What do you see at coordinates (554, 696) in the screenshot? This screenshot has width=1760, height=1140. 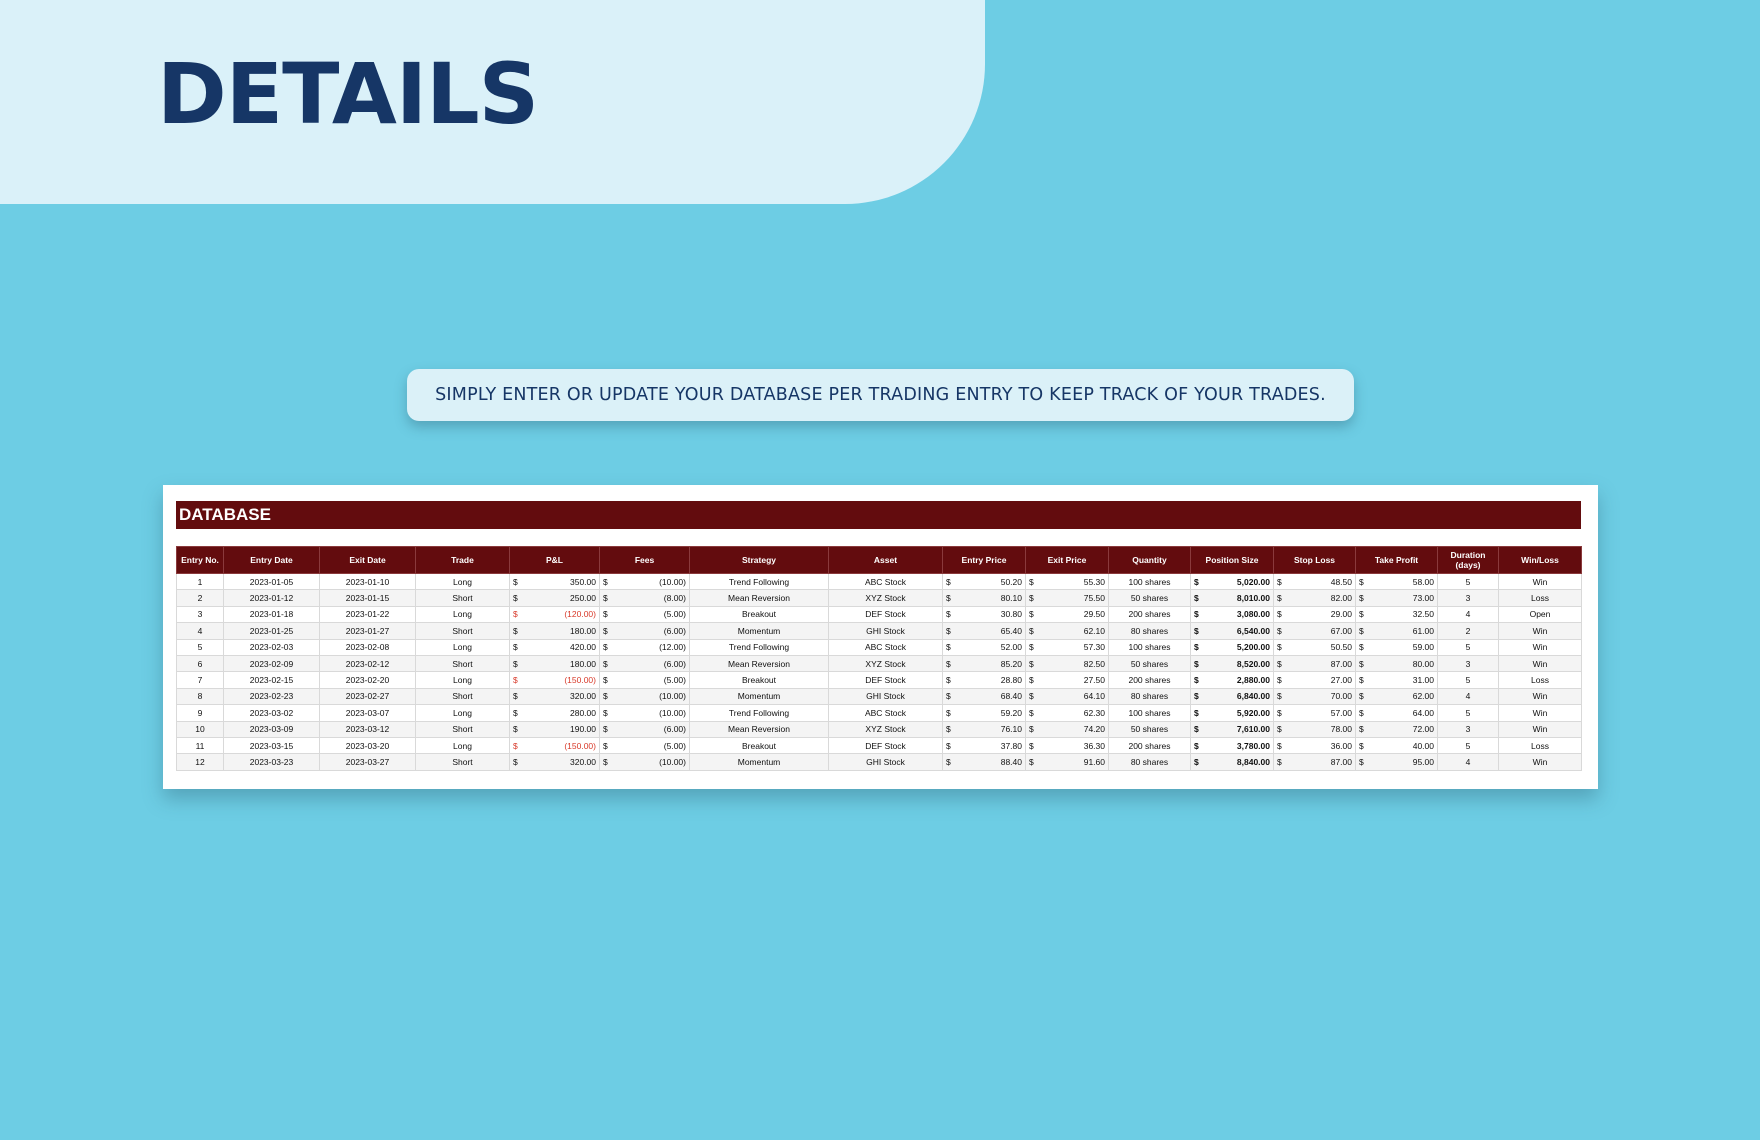 I see `cell-pnl: $320.00` at bounding box center [554, 696].